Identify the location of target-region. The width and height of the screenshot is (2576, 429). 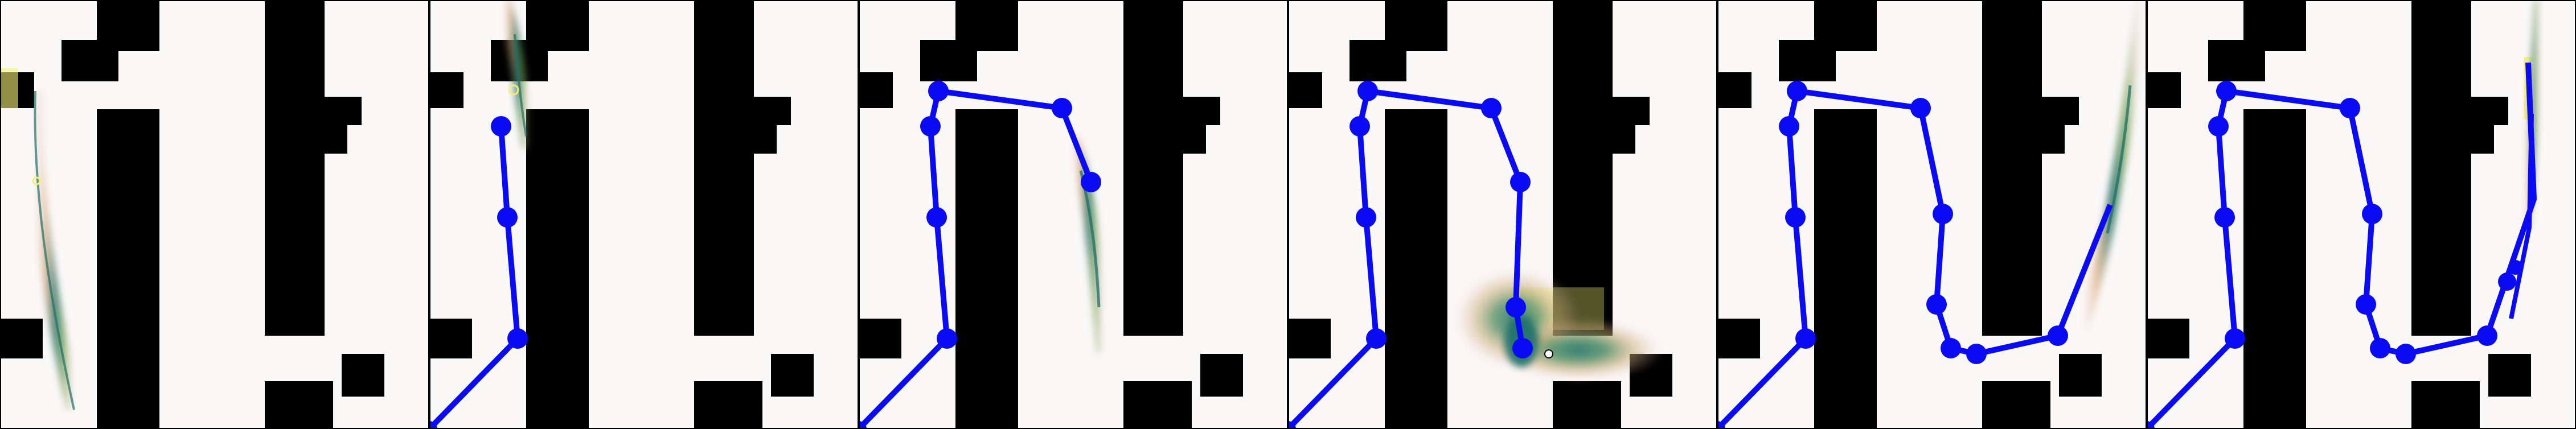
(9, 88).